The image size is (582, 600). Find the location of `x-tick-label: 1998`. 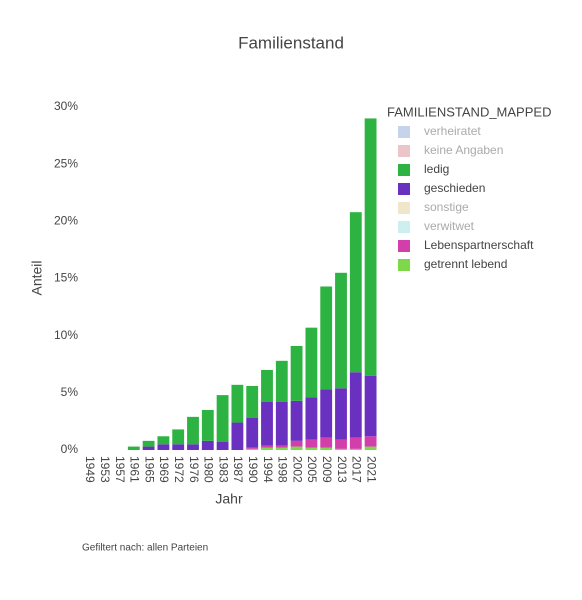

x-tick-label: 1998 is located at coordinates (283, 469).